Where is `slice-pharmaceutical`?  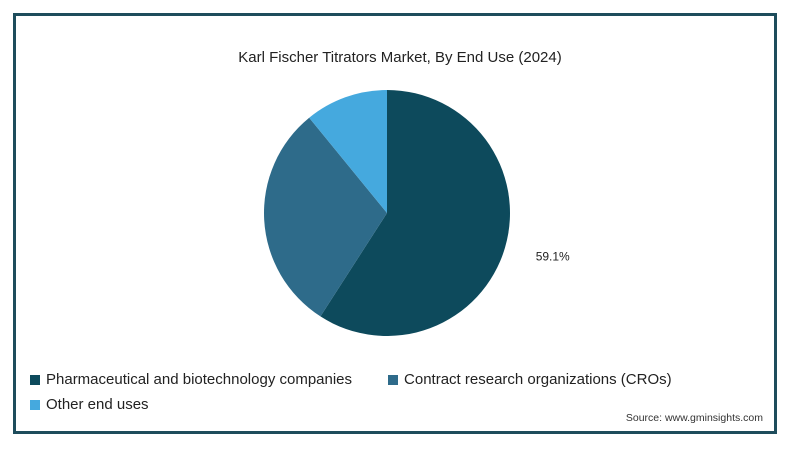
slice-pharmaceutical is located at coordinates (415, 213).